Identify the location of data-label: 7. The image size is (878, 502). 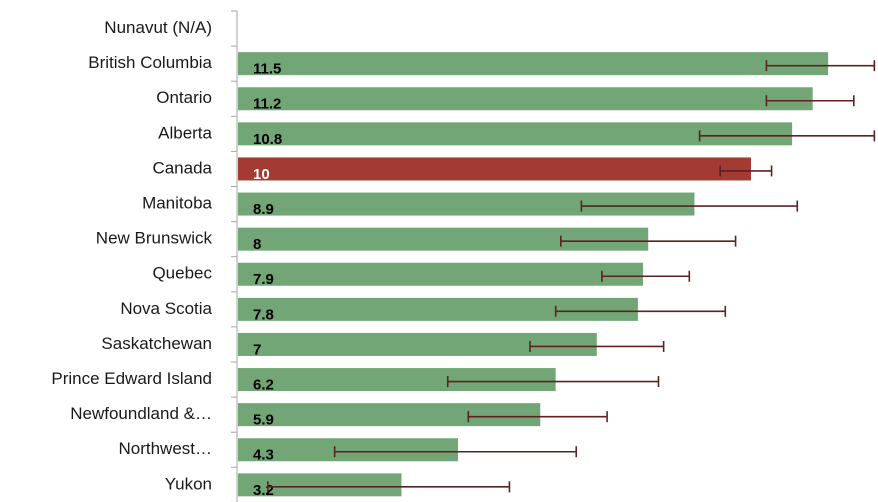
(257, 349).